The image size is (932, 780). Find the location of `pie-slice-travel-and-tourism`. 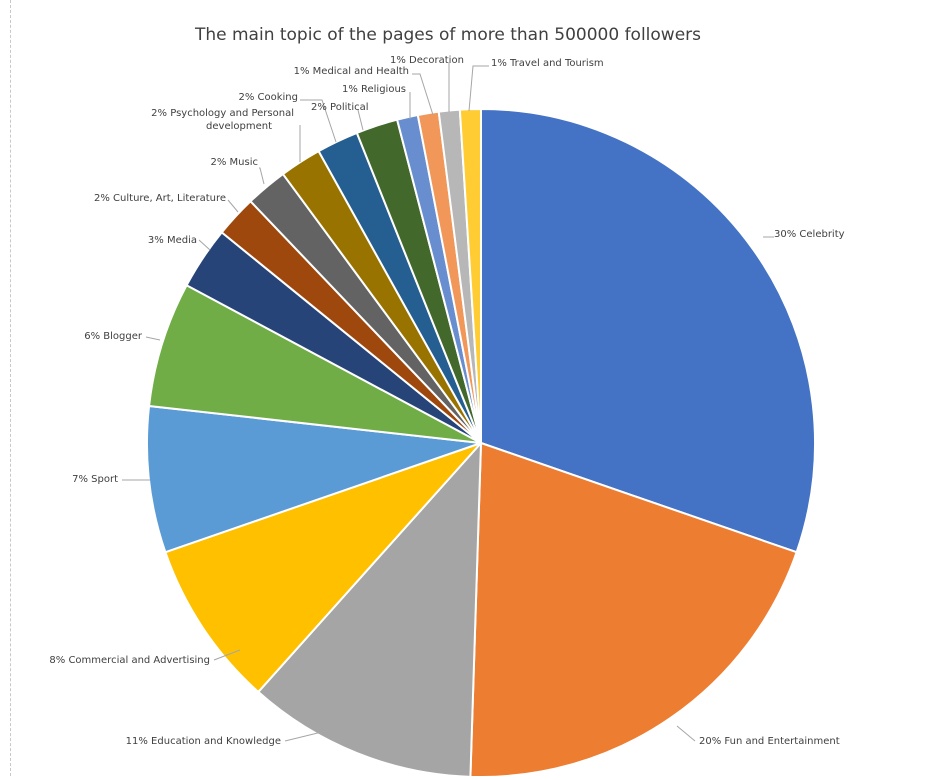

pie-slice-travel-and-tourism is located at coordinates (470, 275).